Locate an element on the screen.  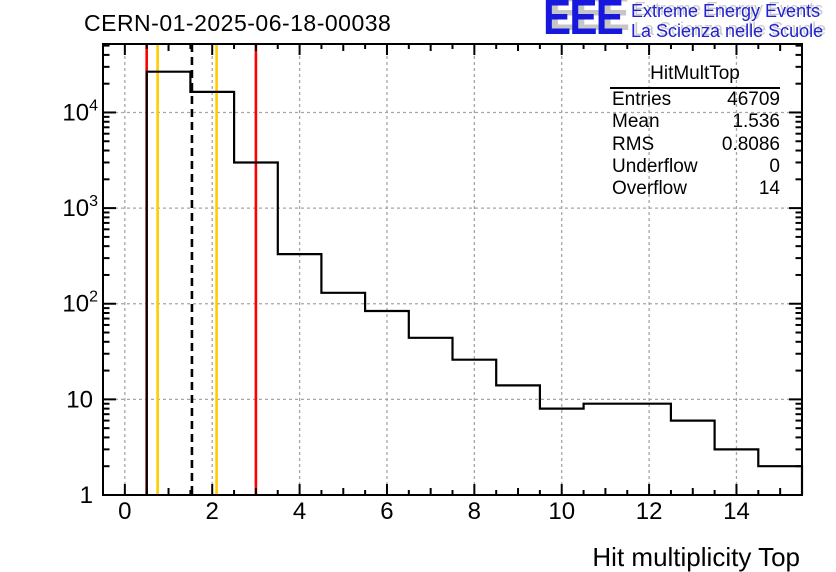
y-tick-label: 1 is located at coordinates (86, 495).